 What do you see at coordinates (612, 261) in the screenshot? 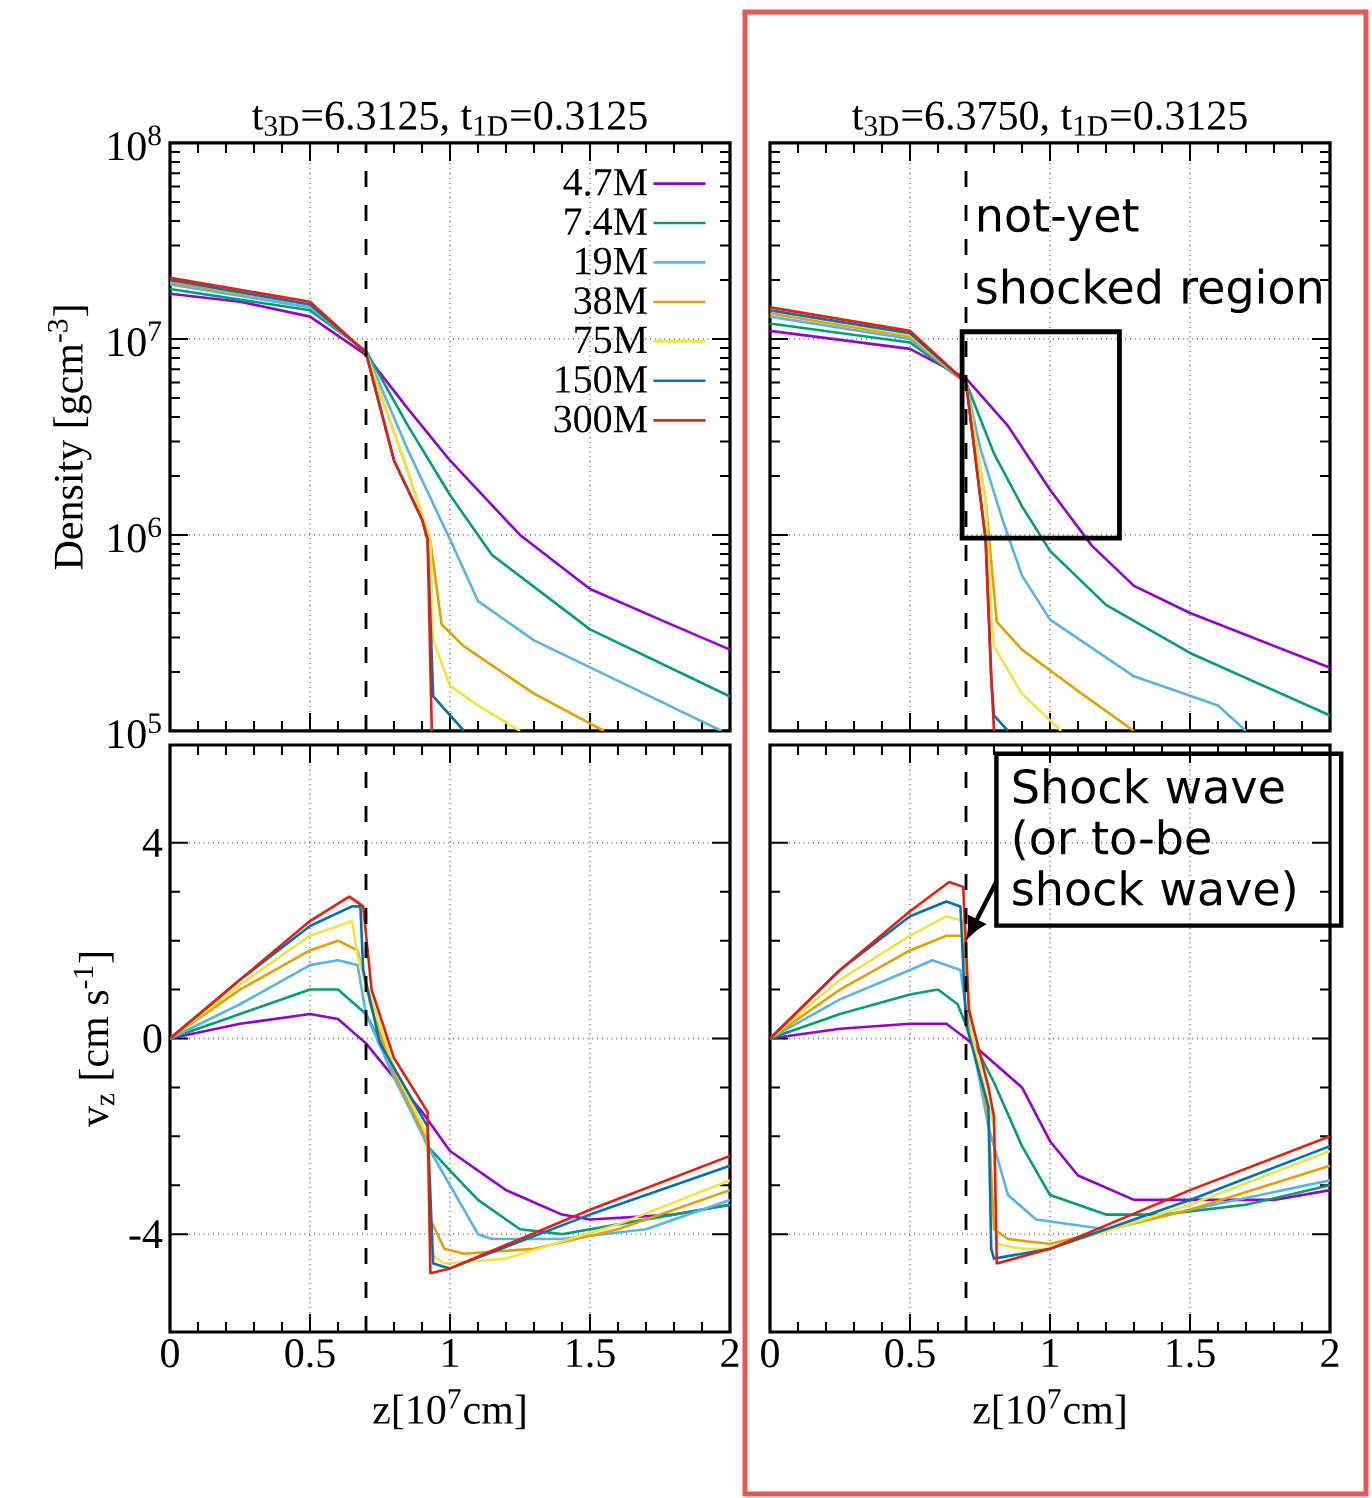
I see `legend-label: 19M` at bounding box center [612, 261].